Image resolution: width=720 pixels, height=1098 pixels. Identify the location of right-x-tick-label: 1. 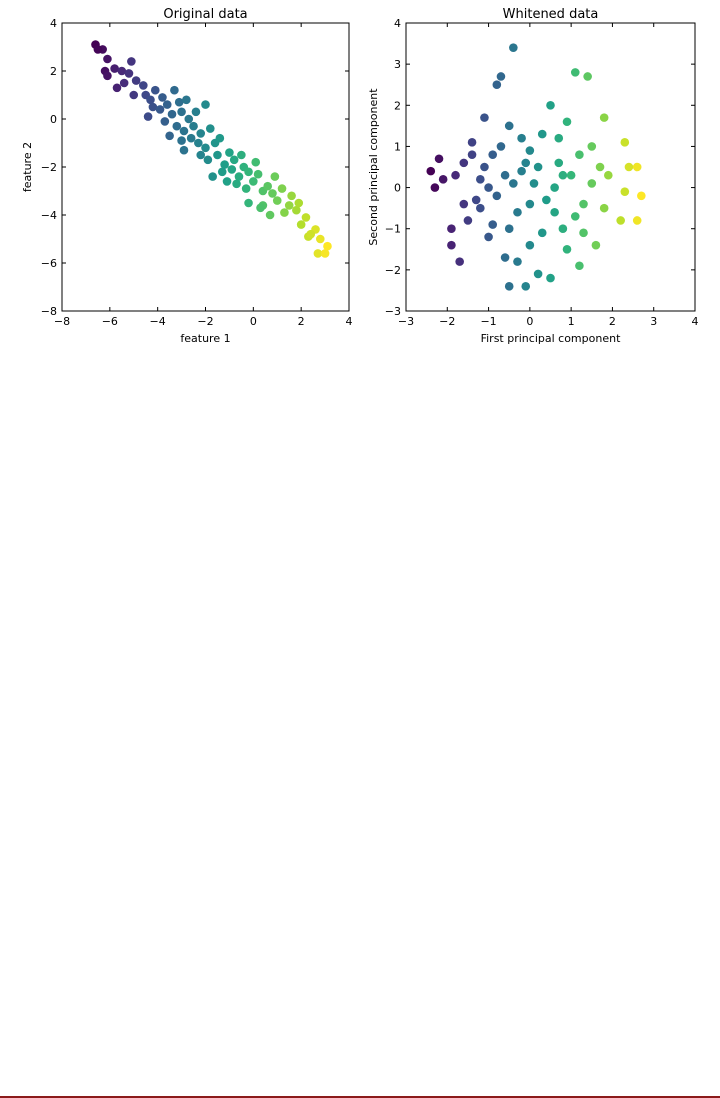
(571, 321).